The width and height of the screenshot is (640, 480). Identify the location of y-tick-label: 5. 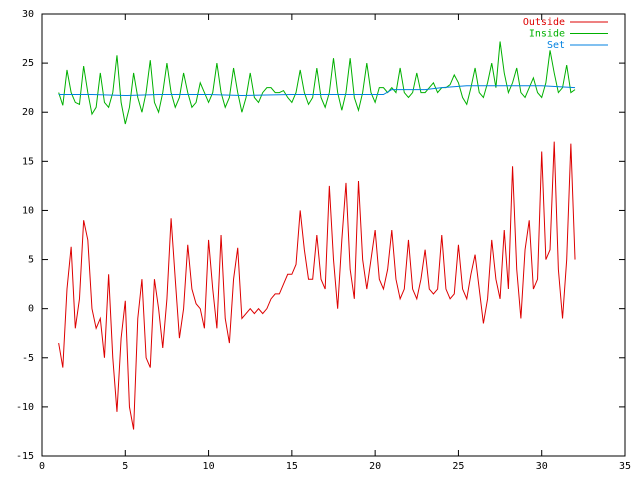
(31, 260).